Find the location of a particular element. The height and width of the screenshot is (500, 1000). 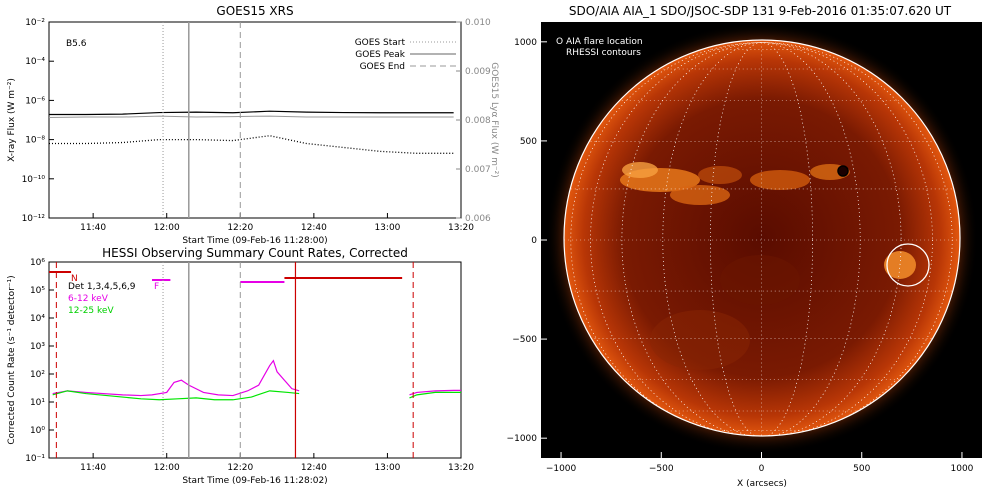

legend-6-12-kev: 6-12 keV is located at coordinates (88, 299).